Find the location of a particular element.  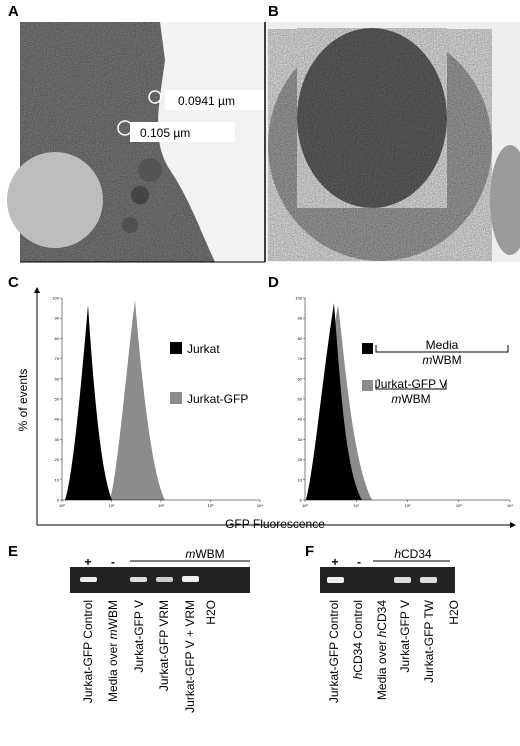

x-tick-label: 10¹ is located at coordinates (112, 505).